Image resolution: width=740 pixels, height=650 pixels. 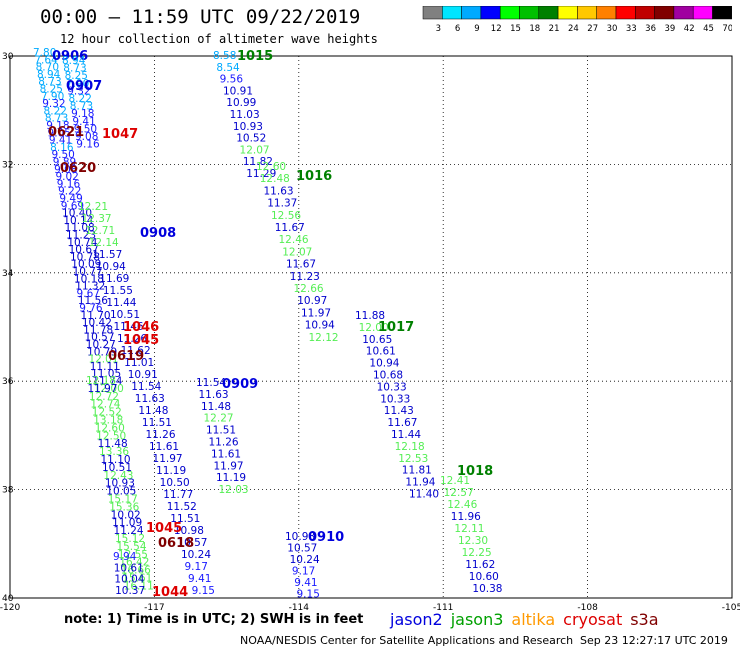 What do you see at coordinates (294, 240) in the screenshot?
I see `swh-value: 12.46` at bounding box center [294, 240].